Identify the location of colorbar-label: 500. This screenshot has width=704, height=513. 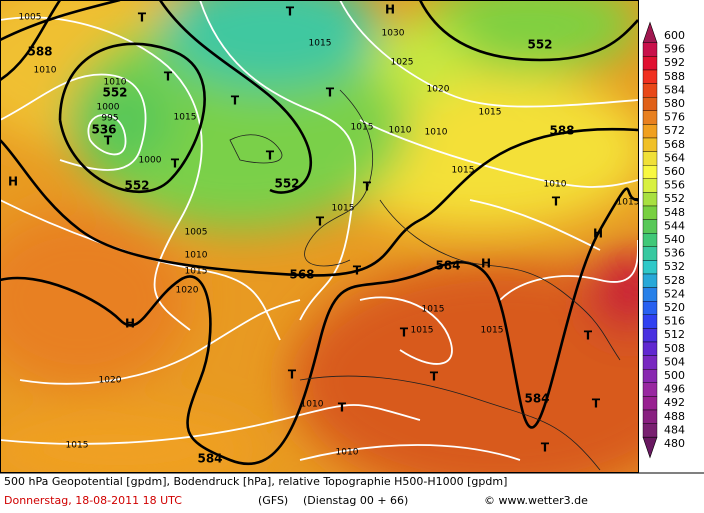
(674, 375).